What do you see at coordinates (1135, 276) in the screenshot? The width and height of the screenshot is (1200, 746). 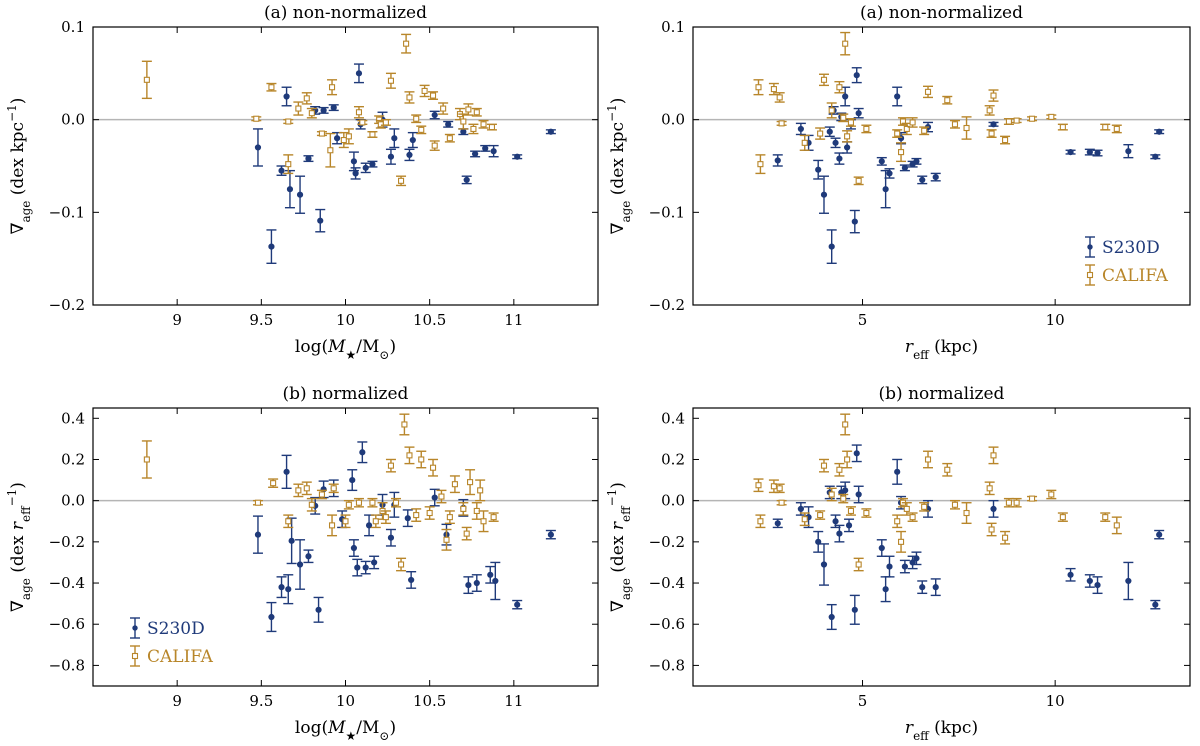 I see `legend-label-califa: CALIFA` at bounding box center [1135, 276].